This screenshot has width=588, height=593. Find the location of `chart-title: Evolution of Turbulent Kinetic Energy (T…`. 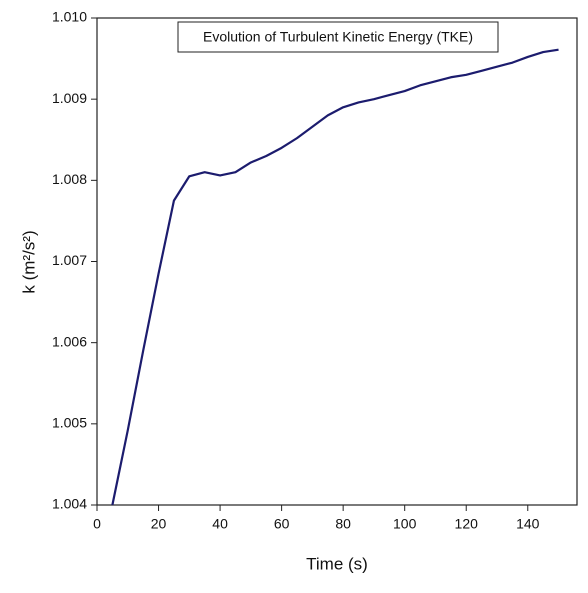

chart-title: Evolution of Turbulent Kinetic Energy (T… is located at coordinates (338, 37).